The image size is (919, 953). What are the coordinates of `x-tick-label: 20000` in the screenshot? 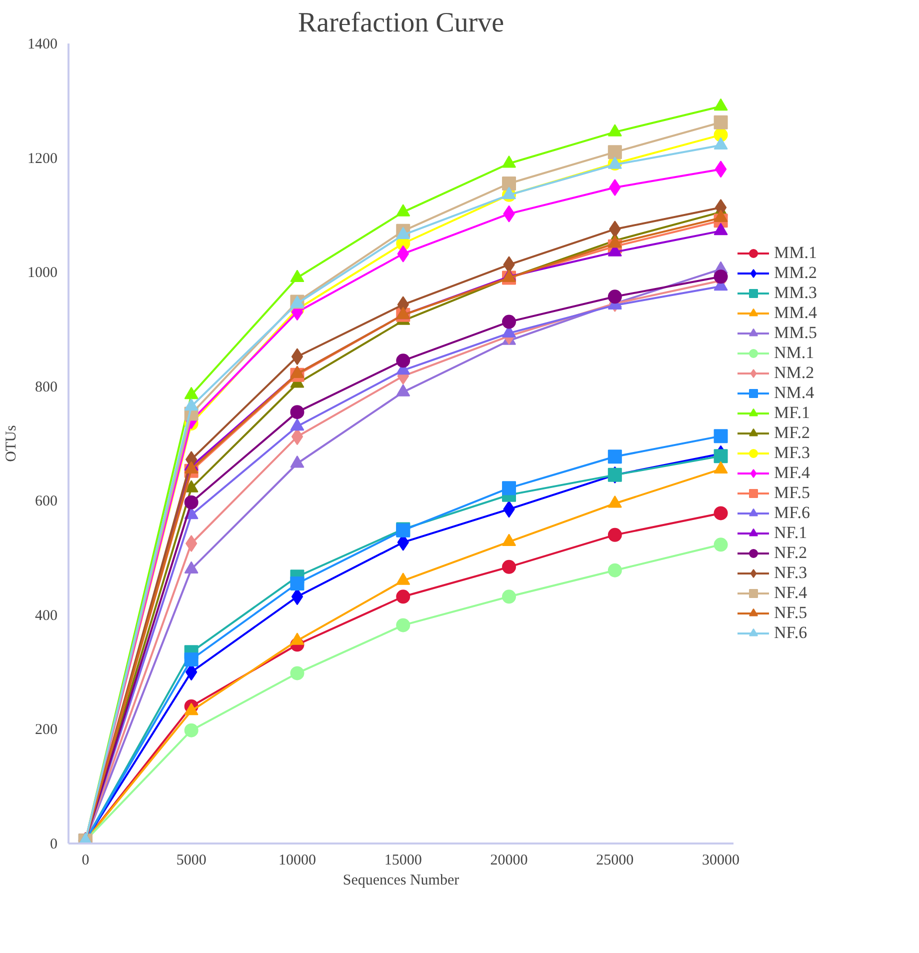 It's located at (509, 860).